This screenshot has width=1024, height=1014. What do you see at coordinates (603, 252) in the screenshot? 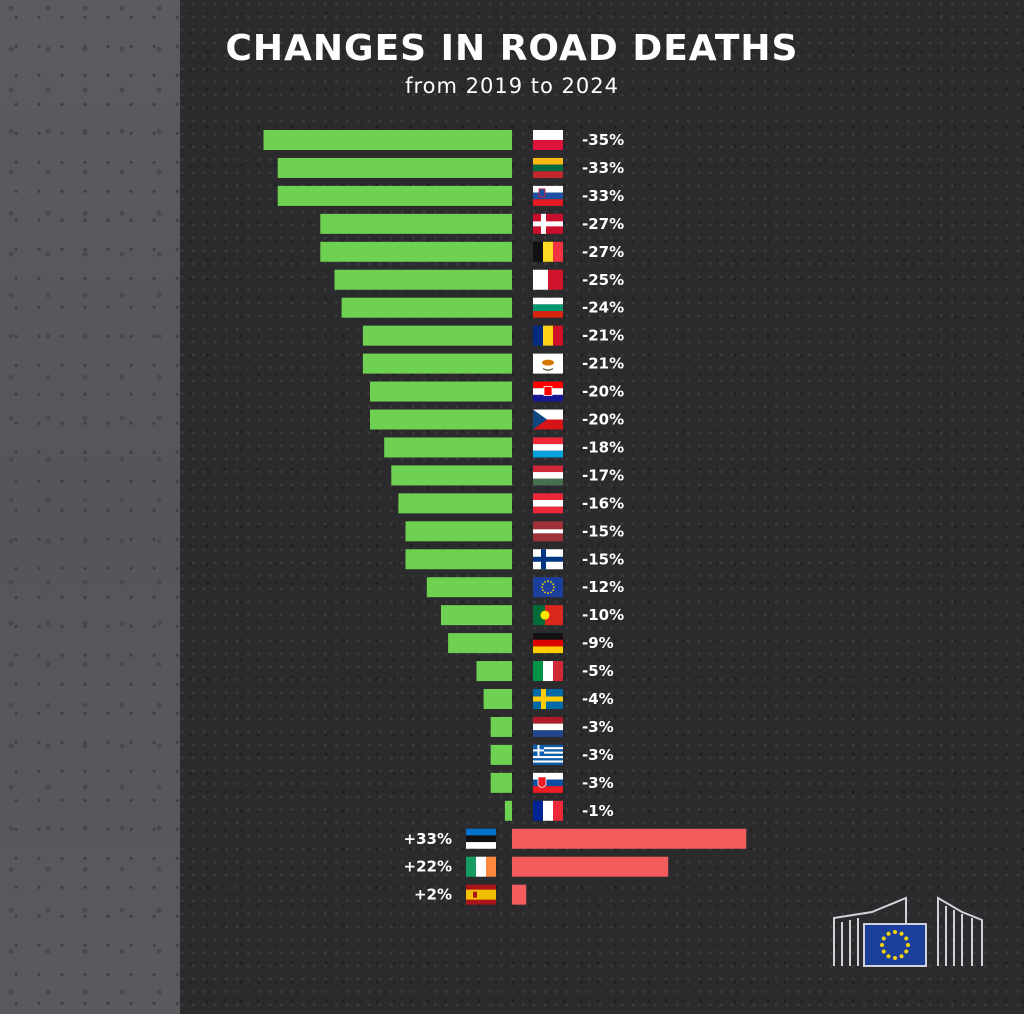
I see `value-label-be: -27%` at bounding box center [603, 252].